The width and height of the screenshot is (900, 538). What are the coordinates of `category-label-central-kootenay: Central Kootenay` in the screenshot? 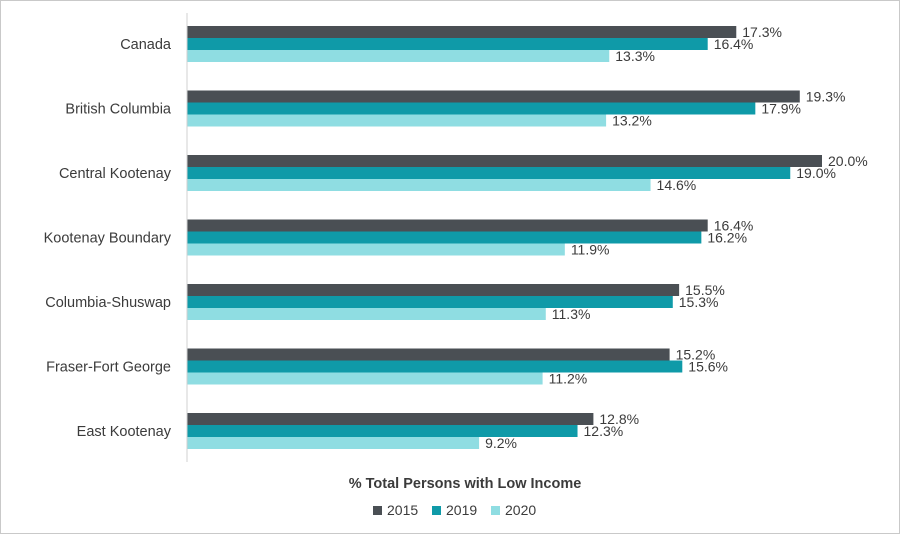 It's located at (115, 174).